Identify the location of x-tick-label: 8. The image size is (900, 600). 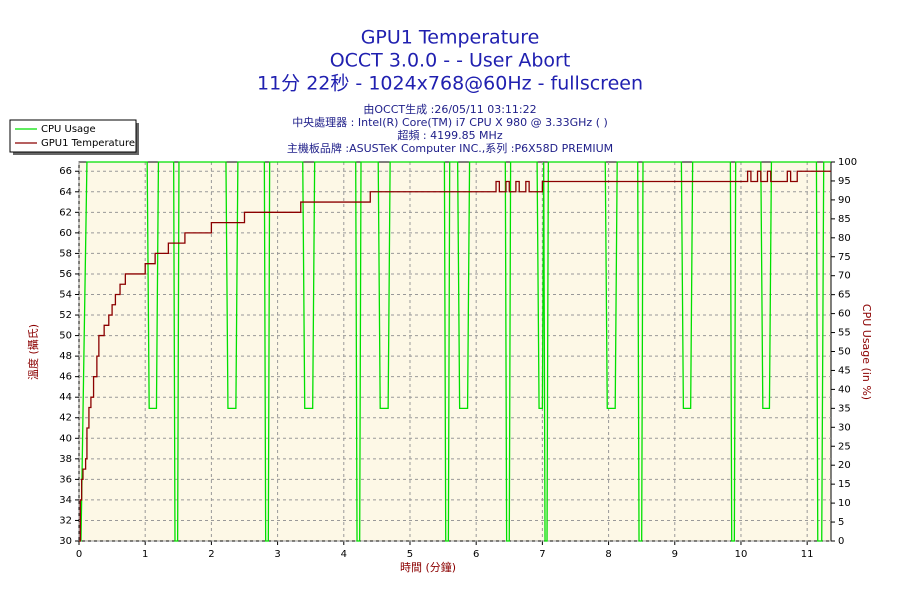
(608, 554).